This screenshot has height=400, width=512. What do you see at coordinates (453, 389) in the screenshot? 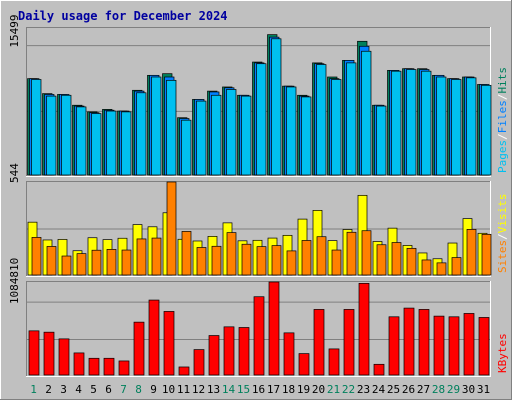
I see `x-tick-label-day-29: 29` at bounding box center [453, 389].